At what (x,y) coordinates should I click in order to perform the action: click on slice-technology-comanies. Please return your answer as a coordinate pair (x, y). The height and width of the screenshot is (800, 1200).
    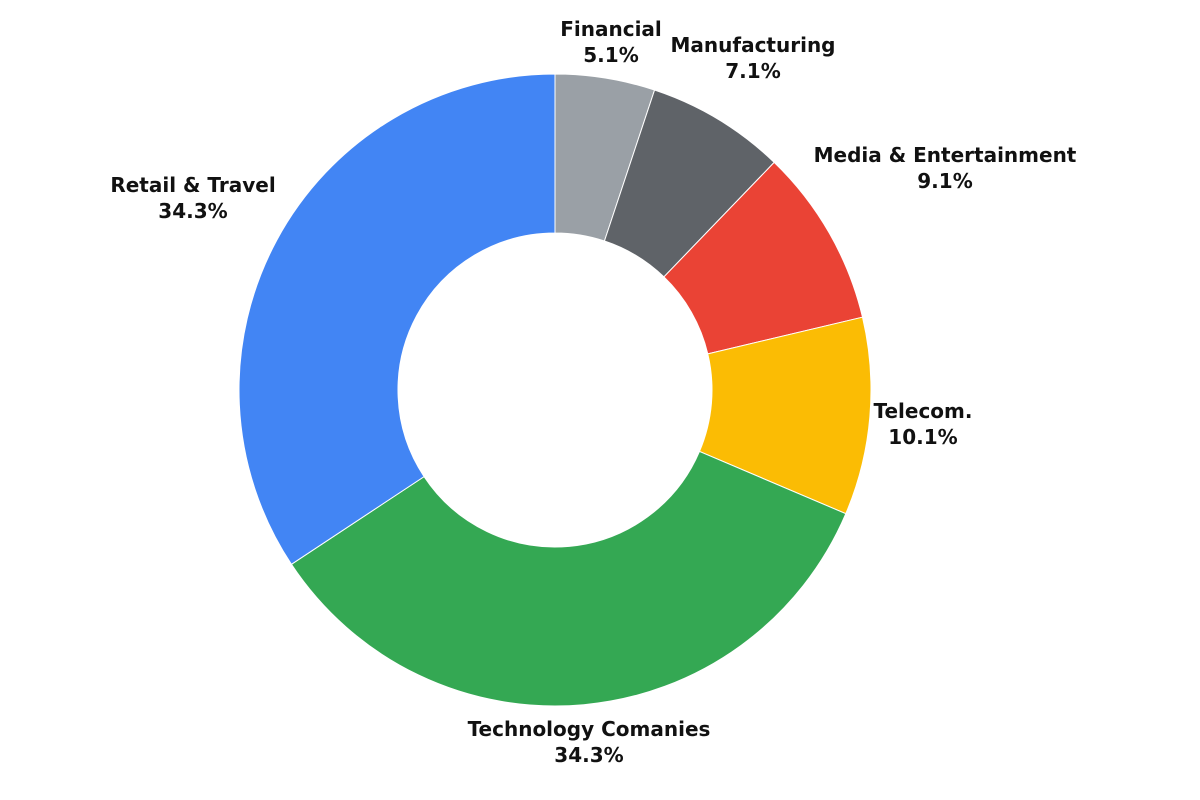
    Looking at the image, I should click on (568, 578).